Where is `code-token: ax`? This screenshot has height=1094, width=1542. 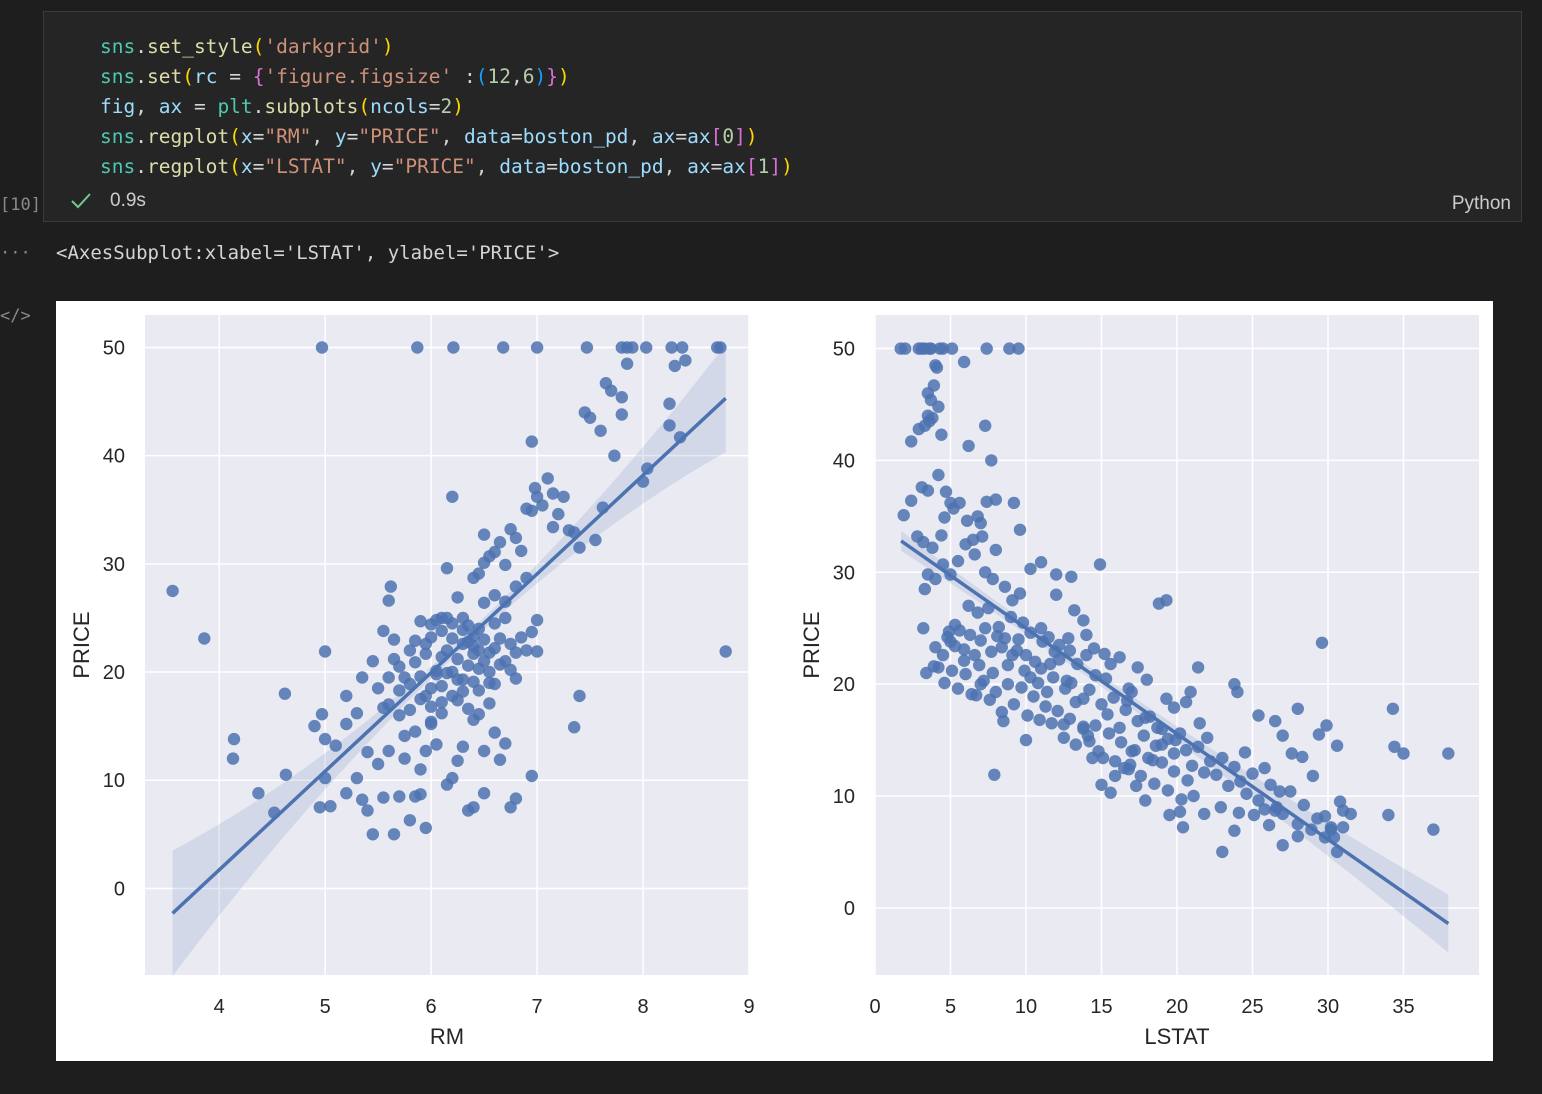
code-token: ax is located at coordinates (699, 166).